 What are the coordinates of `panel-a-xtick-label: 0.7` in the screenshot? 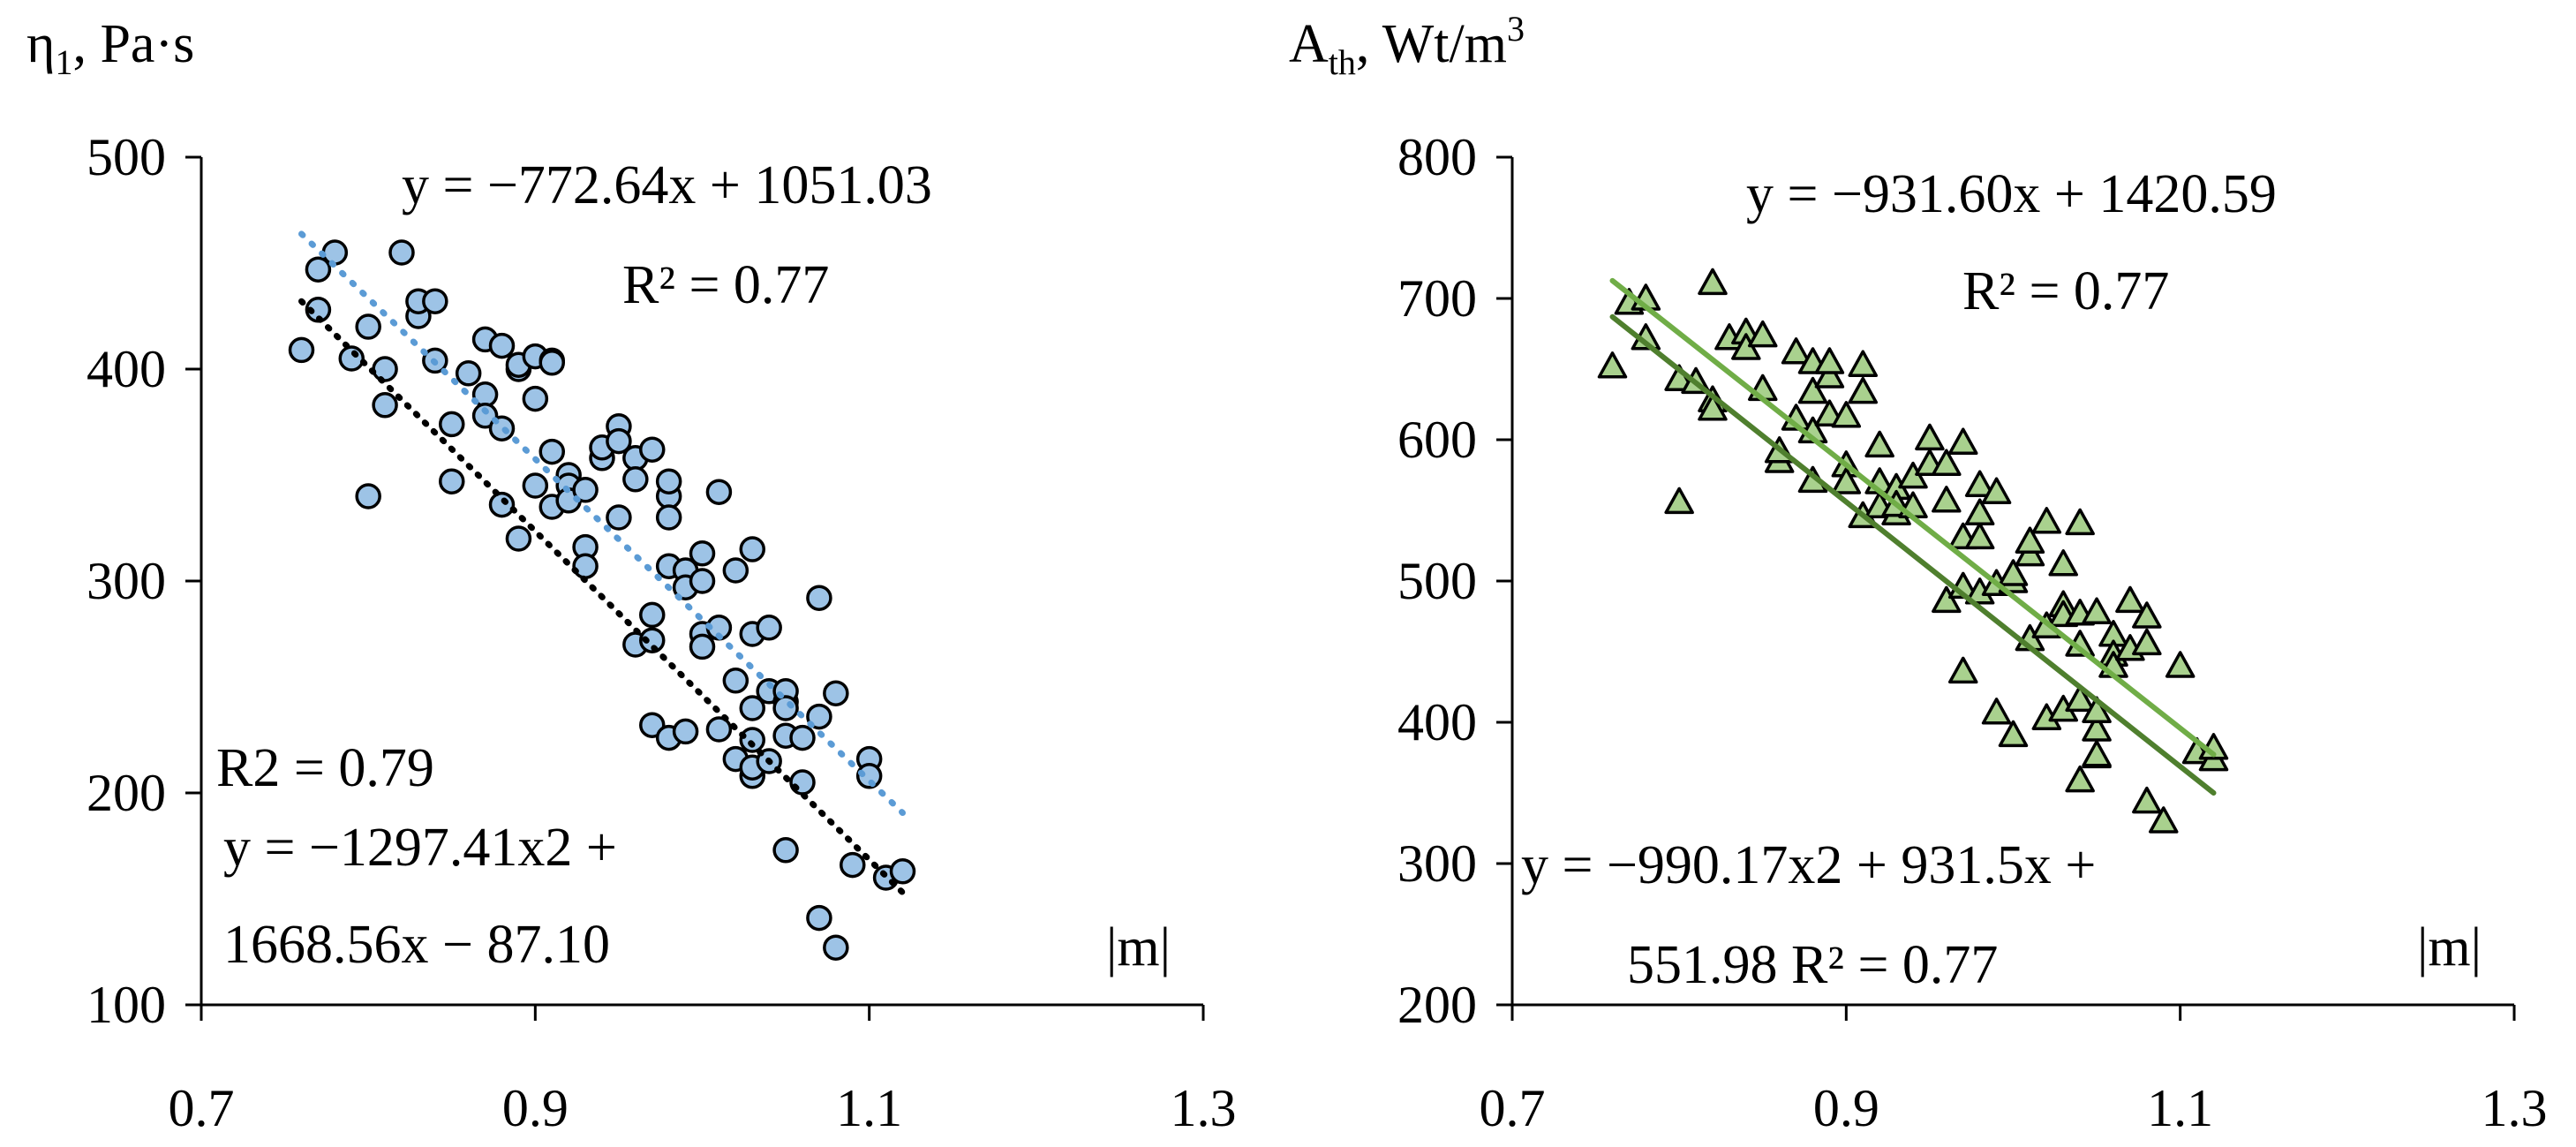 It's located at (202, 1108).